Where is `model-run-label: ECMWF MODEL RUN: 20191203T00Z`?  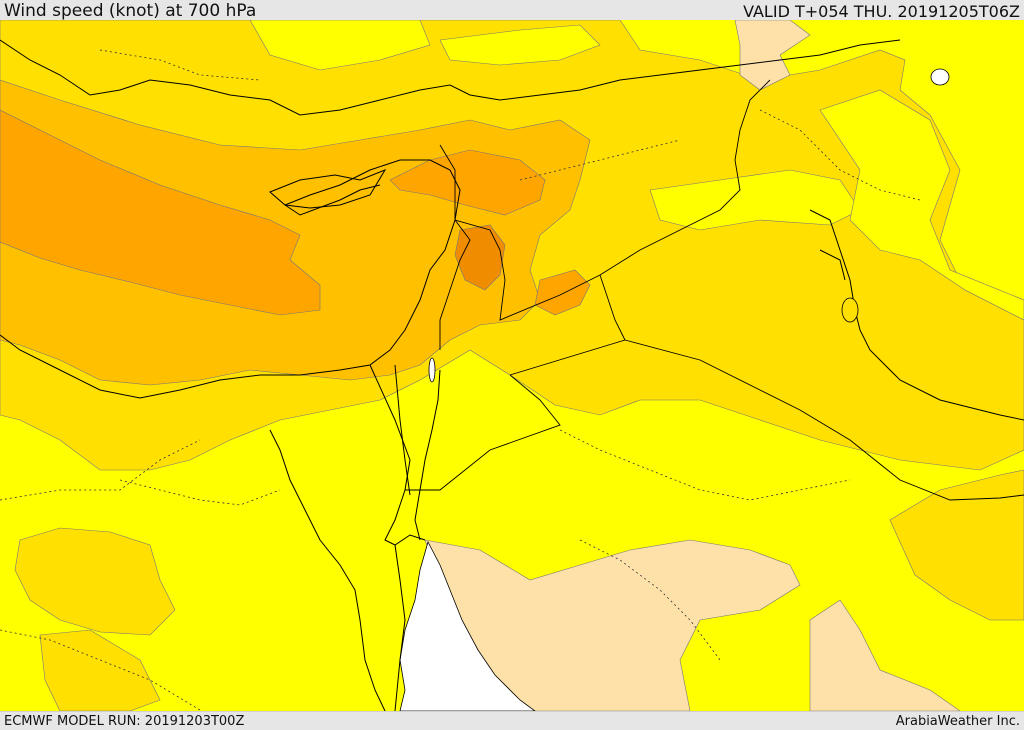
model-run-label: ECMWF MODEL RUN: 20191203T00Z is located at coordinates (124, 721).